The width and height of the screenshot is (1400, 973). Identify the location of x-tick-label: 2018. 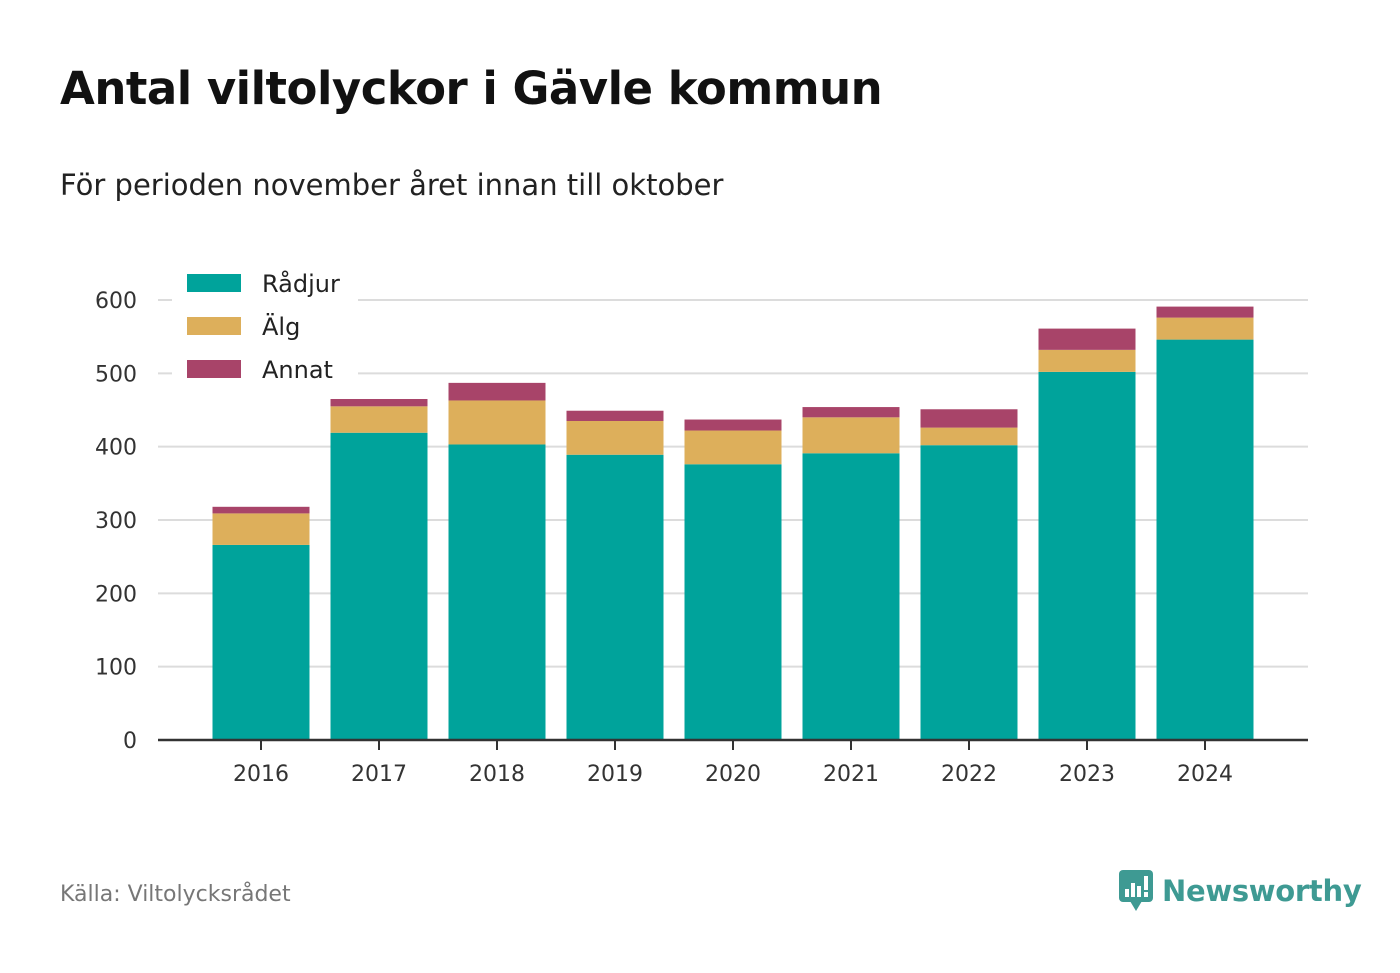
(497, 774).